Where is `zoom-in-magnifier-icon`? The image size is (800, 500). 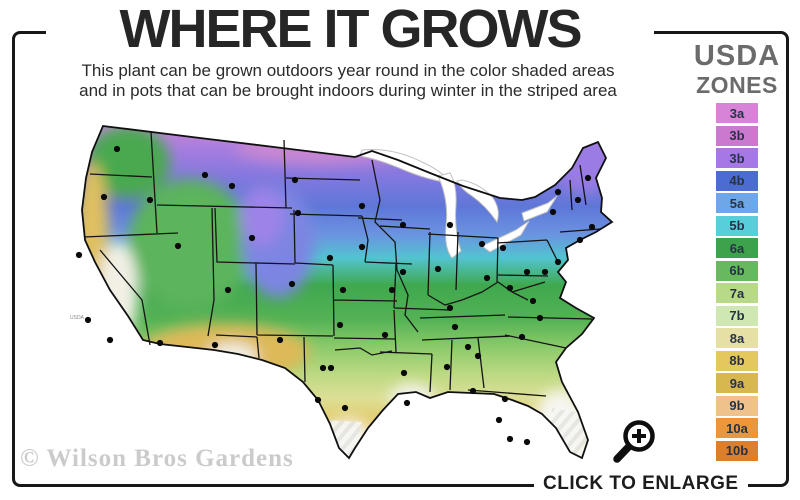 zoom-in-magnifier-icon is located at coordinates (635, 442).